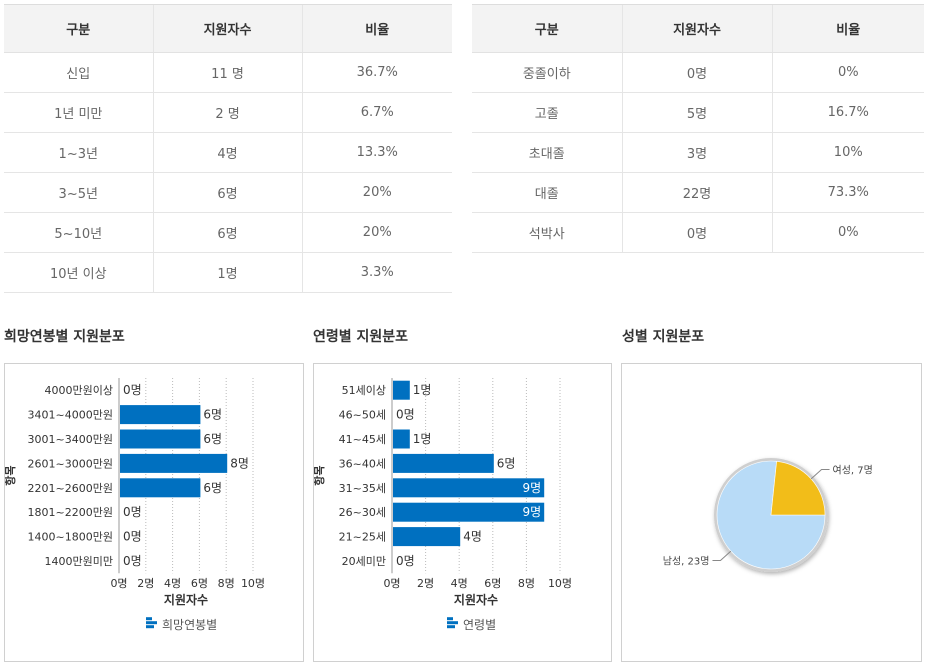  I want to click on x-tick-label: 2명, so click(425, 583).